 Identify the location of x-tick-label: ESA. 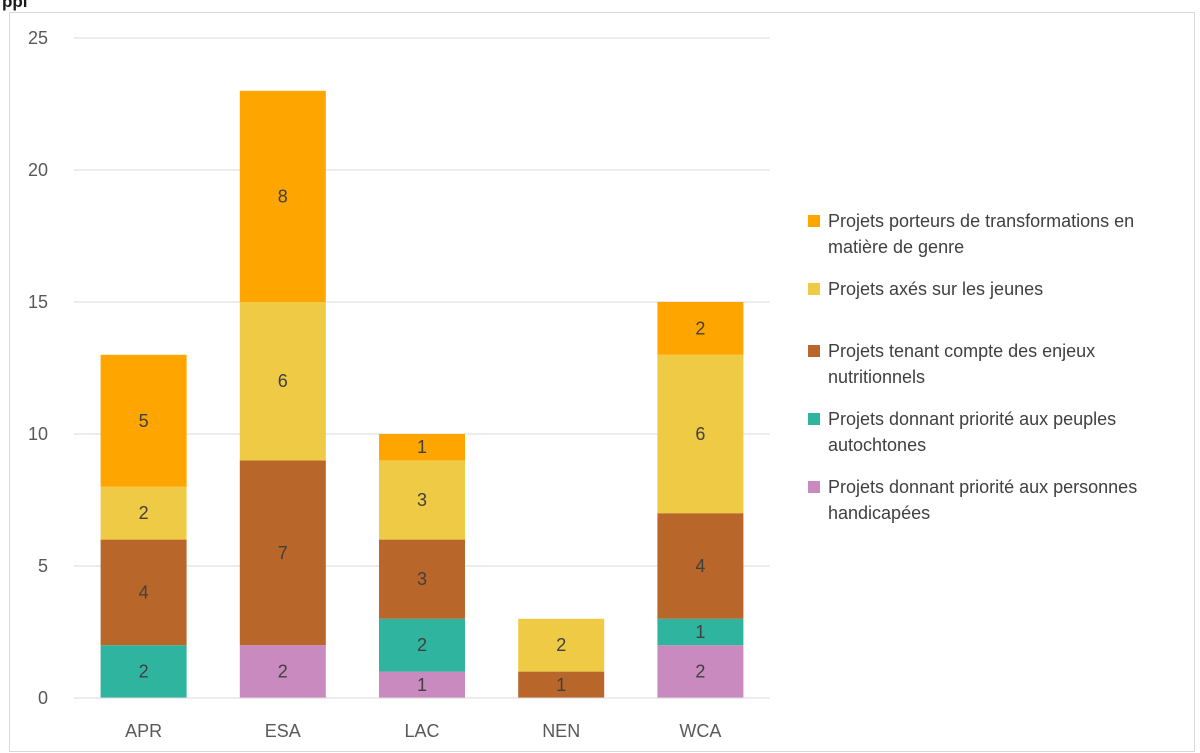
(283, 731).